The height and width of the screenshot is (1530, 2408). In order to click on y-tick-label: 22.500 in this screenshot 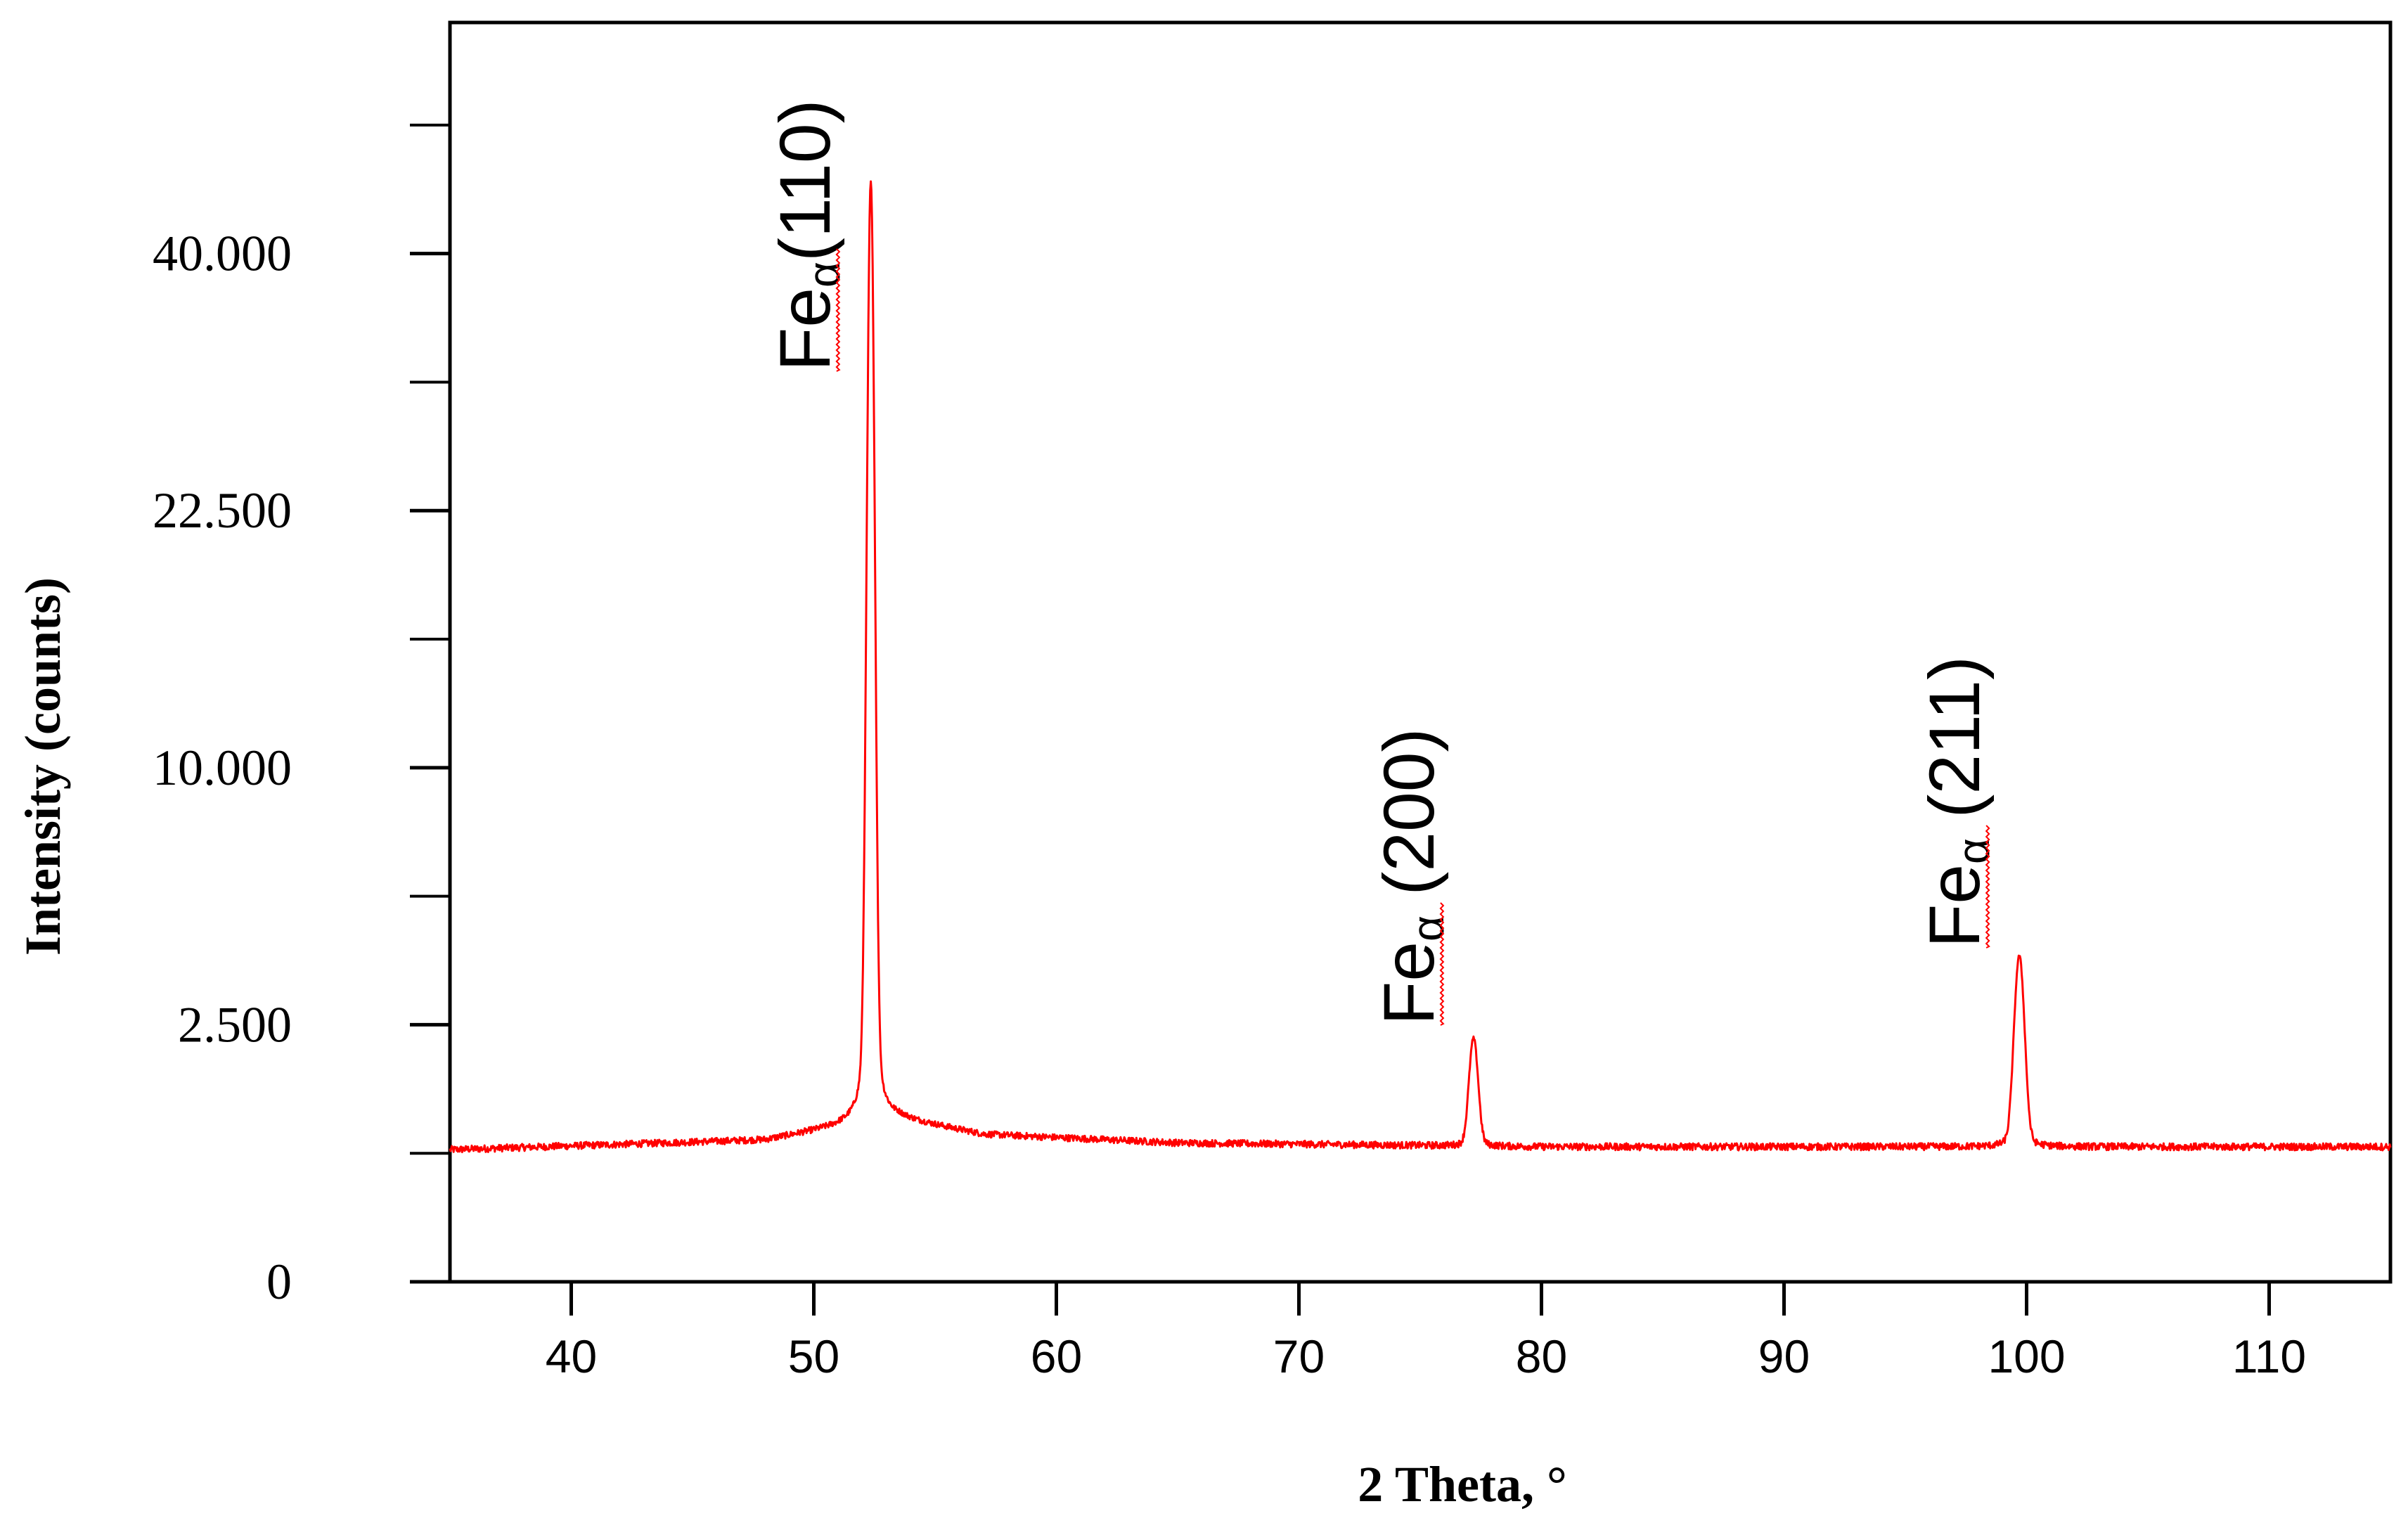, I will do `click(222, 510)`.